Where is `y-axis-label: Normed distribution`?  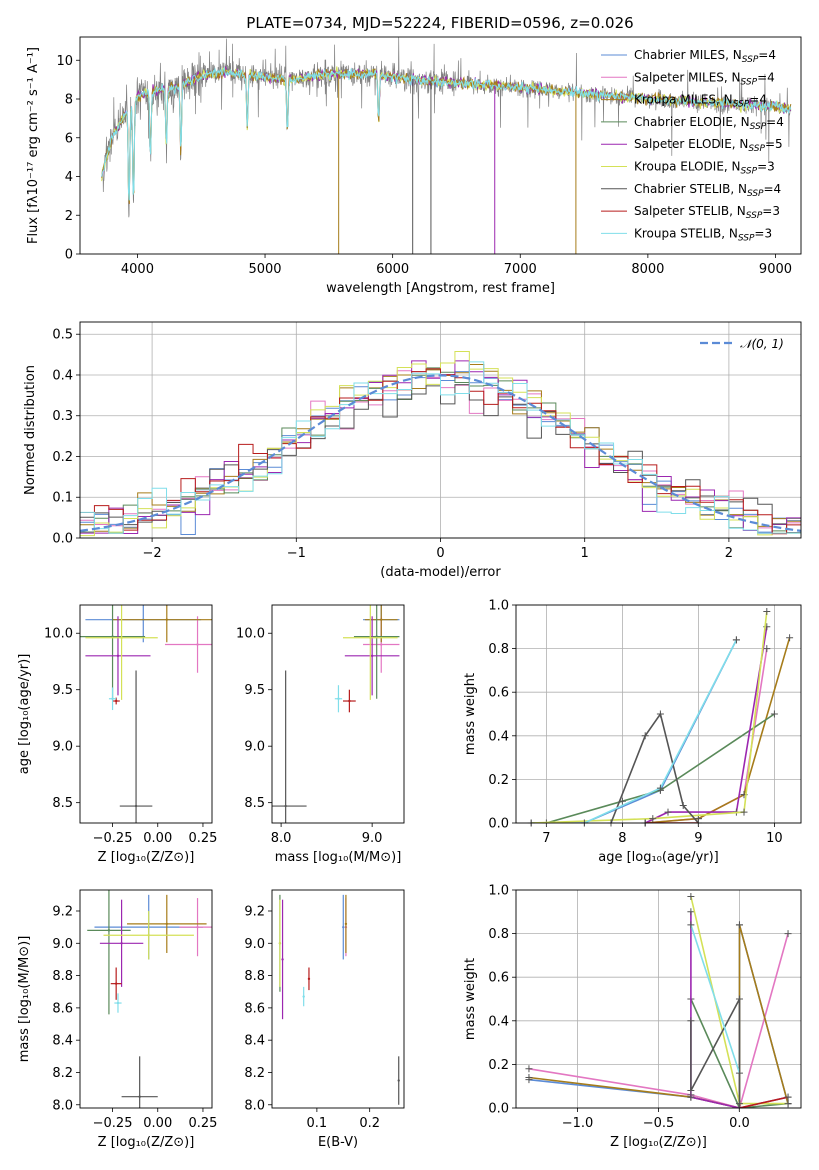
y-axis-label: Normed distribution is located at coordinates (30, 430).